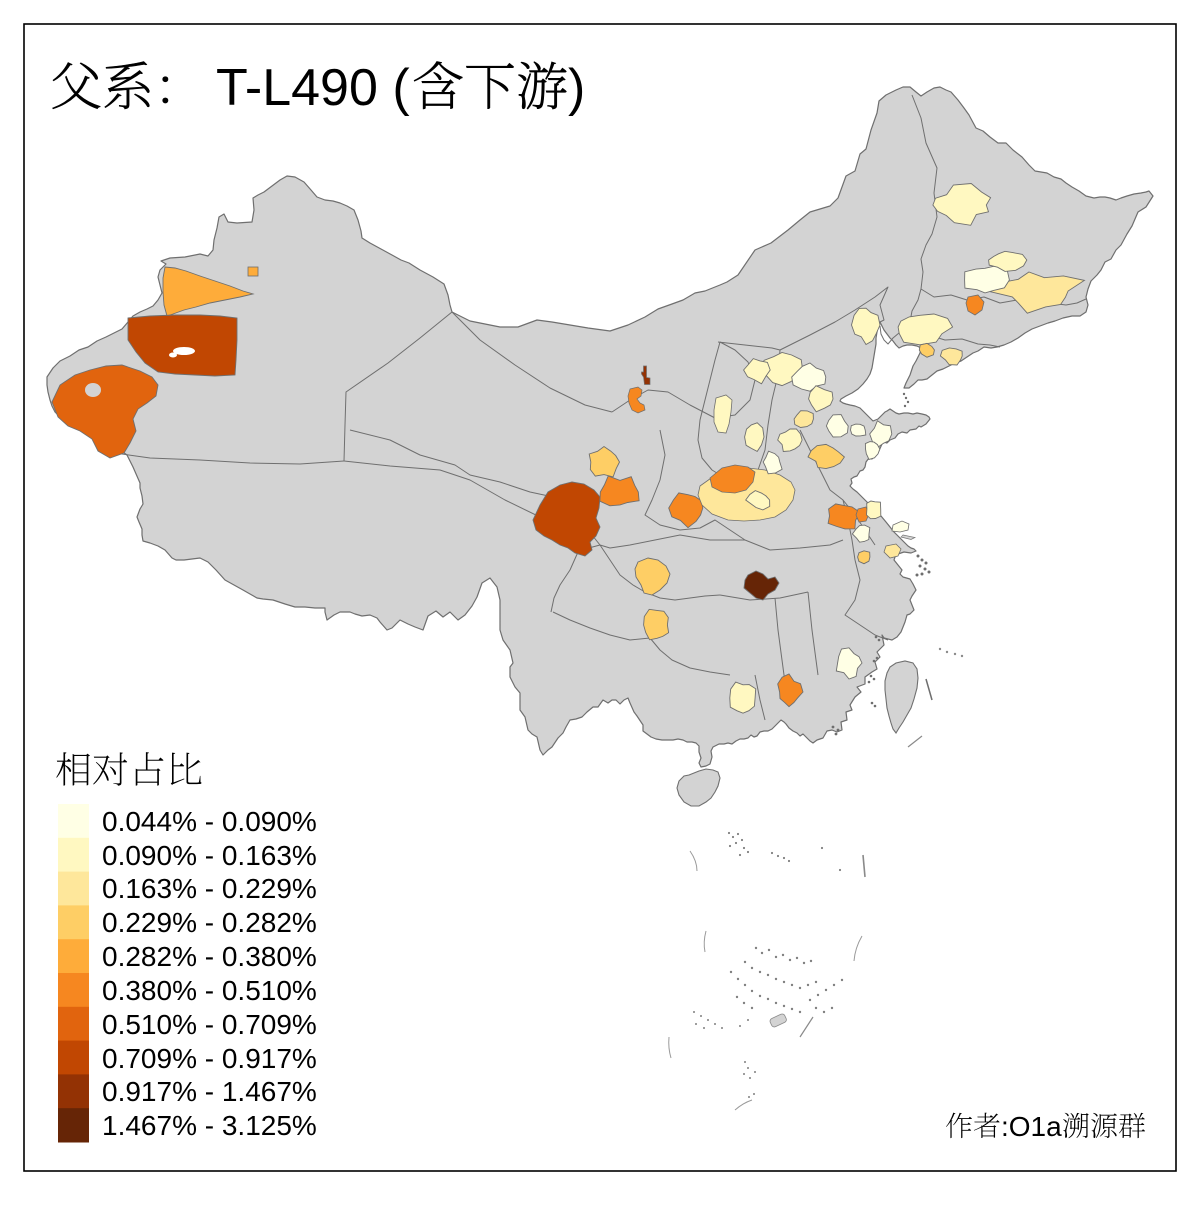 This screenshot has width=1200, height=1205. What do you see at coordinates (209, 956) in the screenshot?
I see `svg-text: 0.282% - 0.380%` at bounding box center [209, 956].